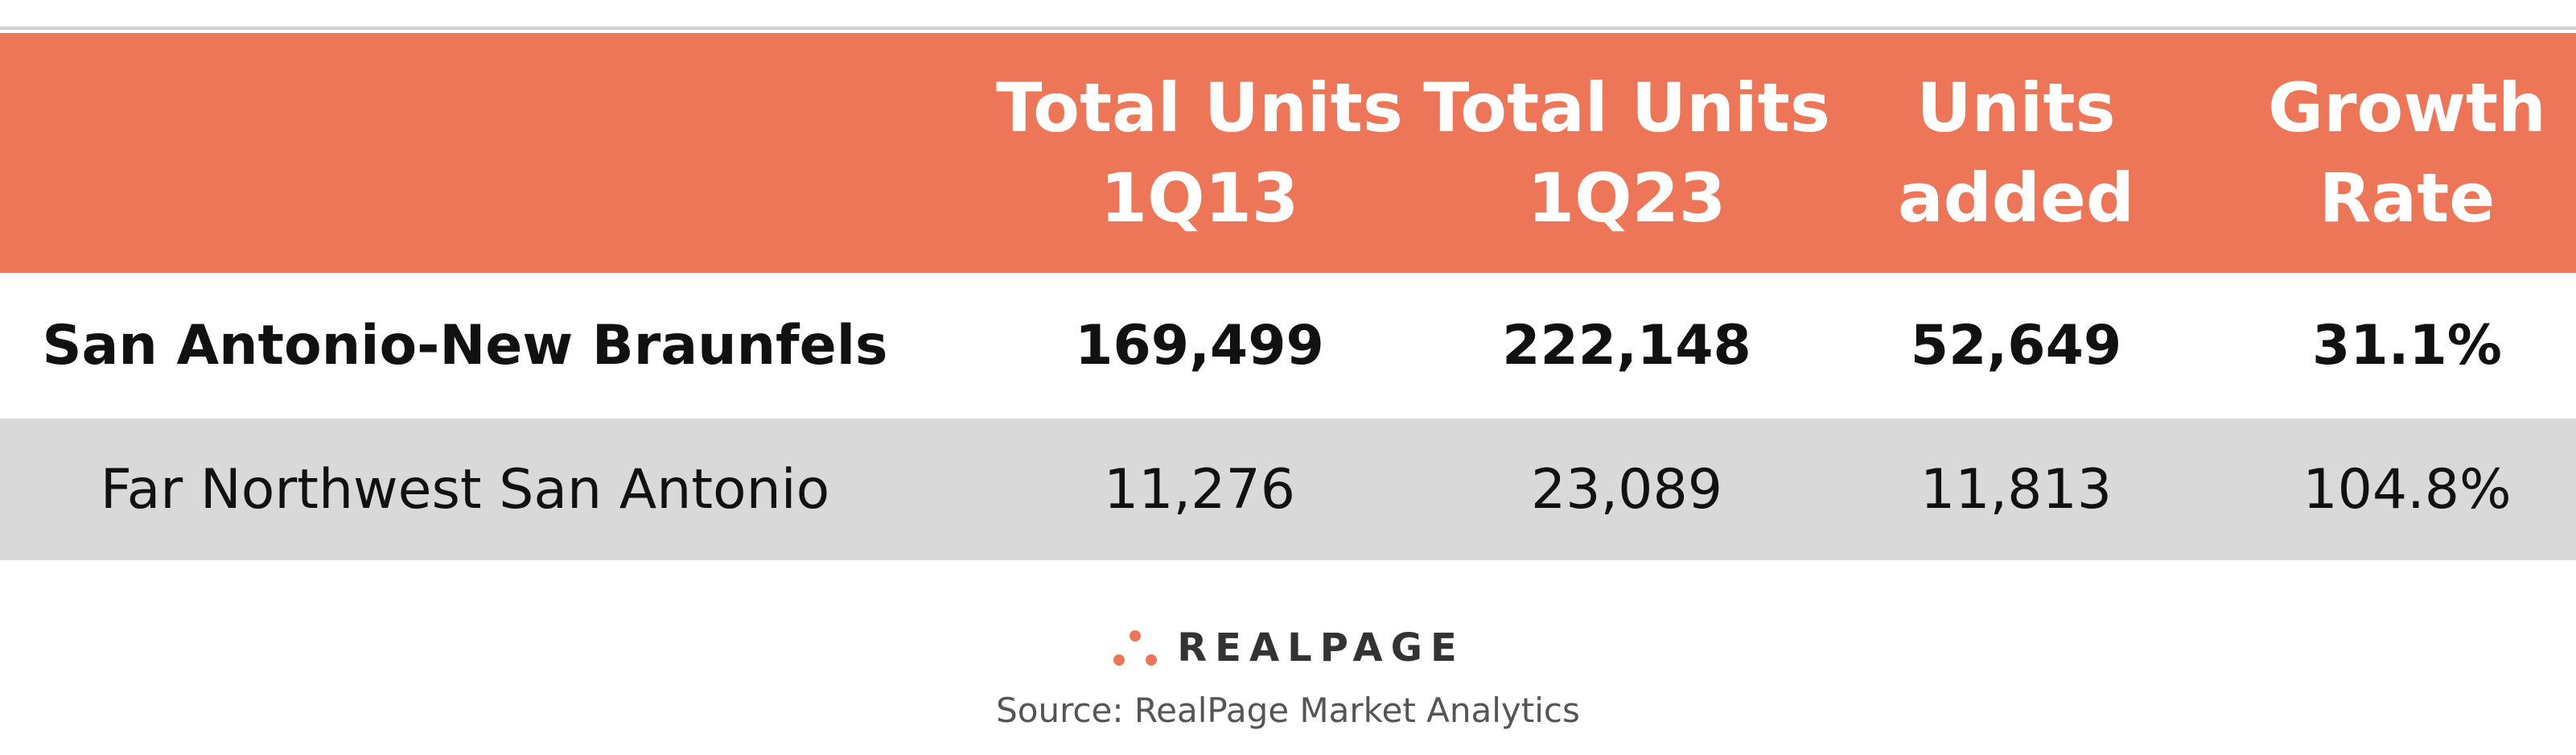 Image resolution: width=2576 pixels, height=755 pixels. I want to click on table-cell: 104.8%, so click(2407, 490).